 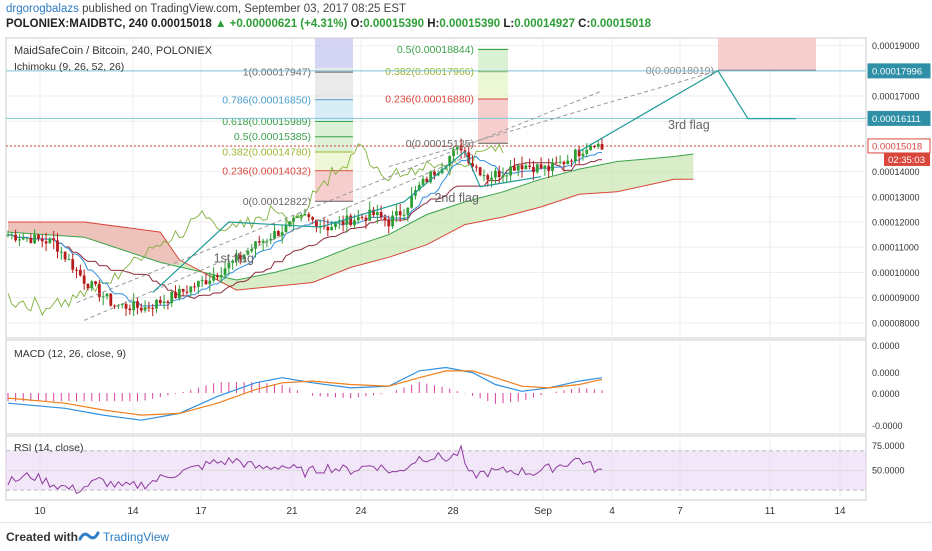 I want to click on fib-zone-2-mid, so click(x=493, y=86).